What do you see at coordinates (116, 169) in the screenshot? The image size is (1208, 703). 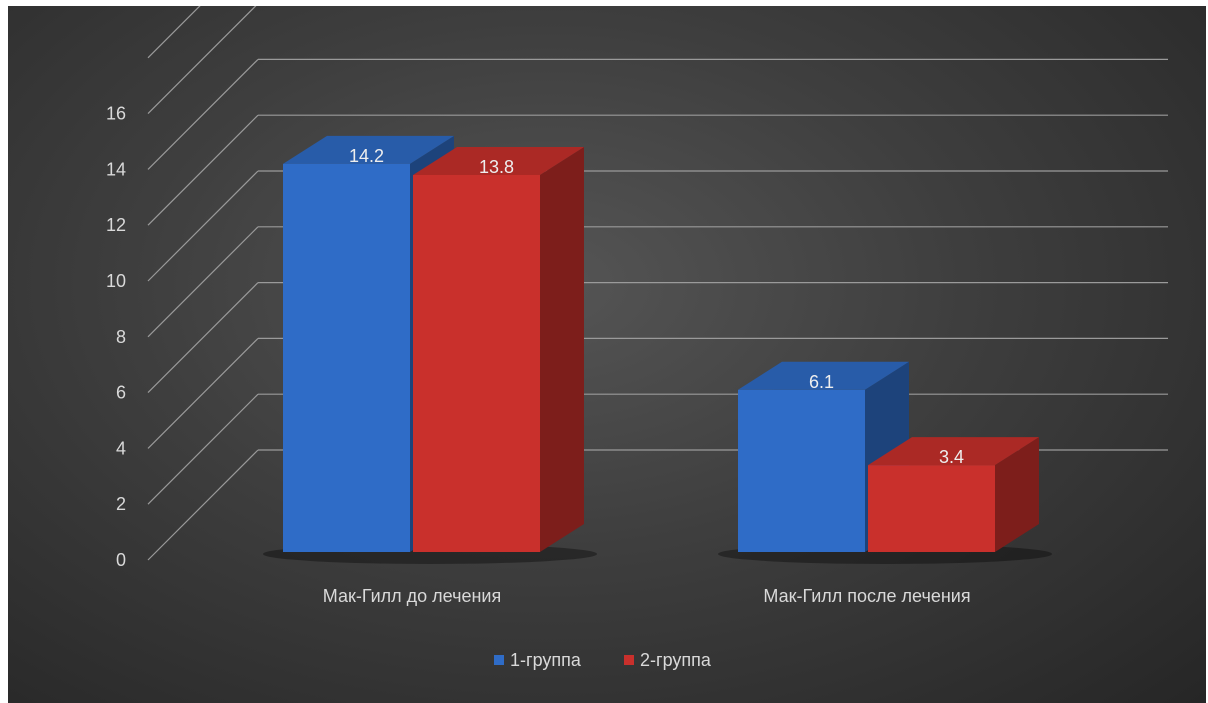 I see `y-tick-label: 14` at bounding box center [116, 169].